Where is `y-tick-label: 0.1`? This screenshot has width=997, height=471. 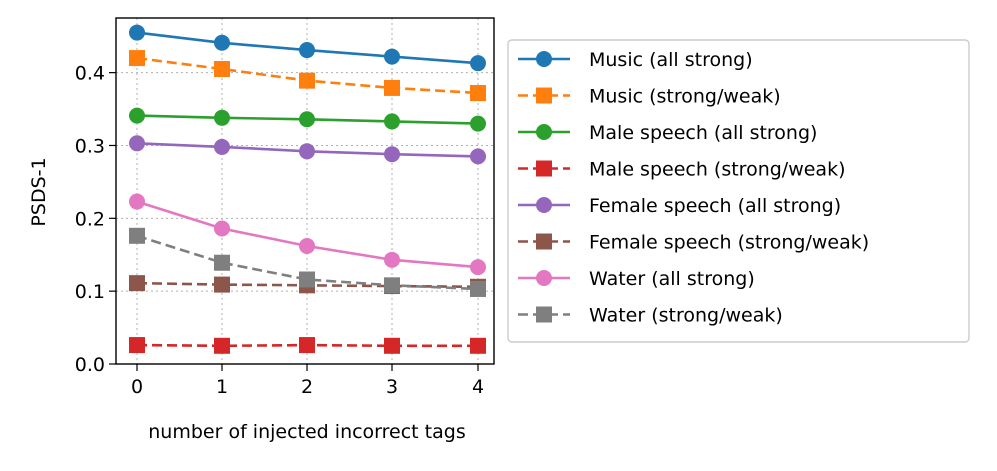 y-tick-label: 0.1 is located at coordinates (90, 292).